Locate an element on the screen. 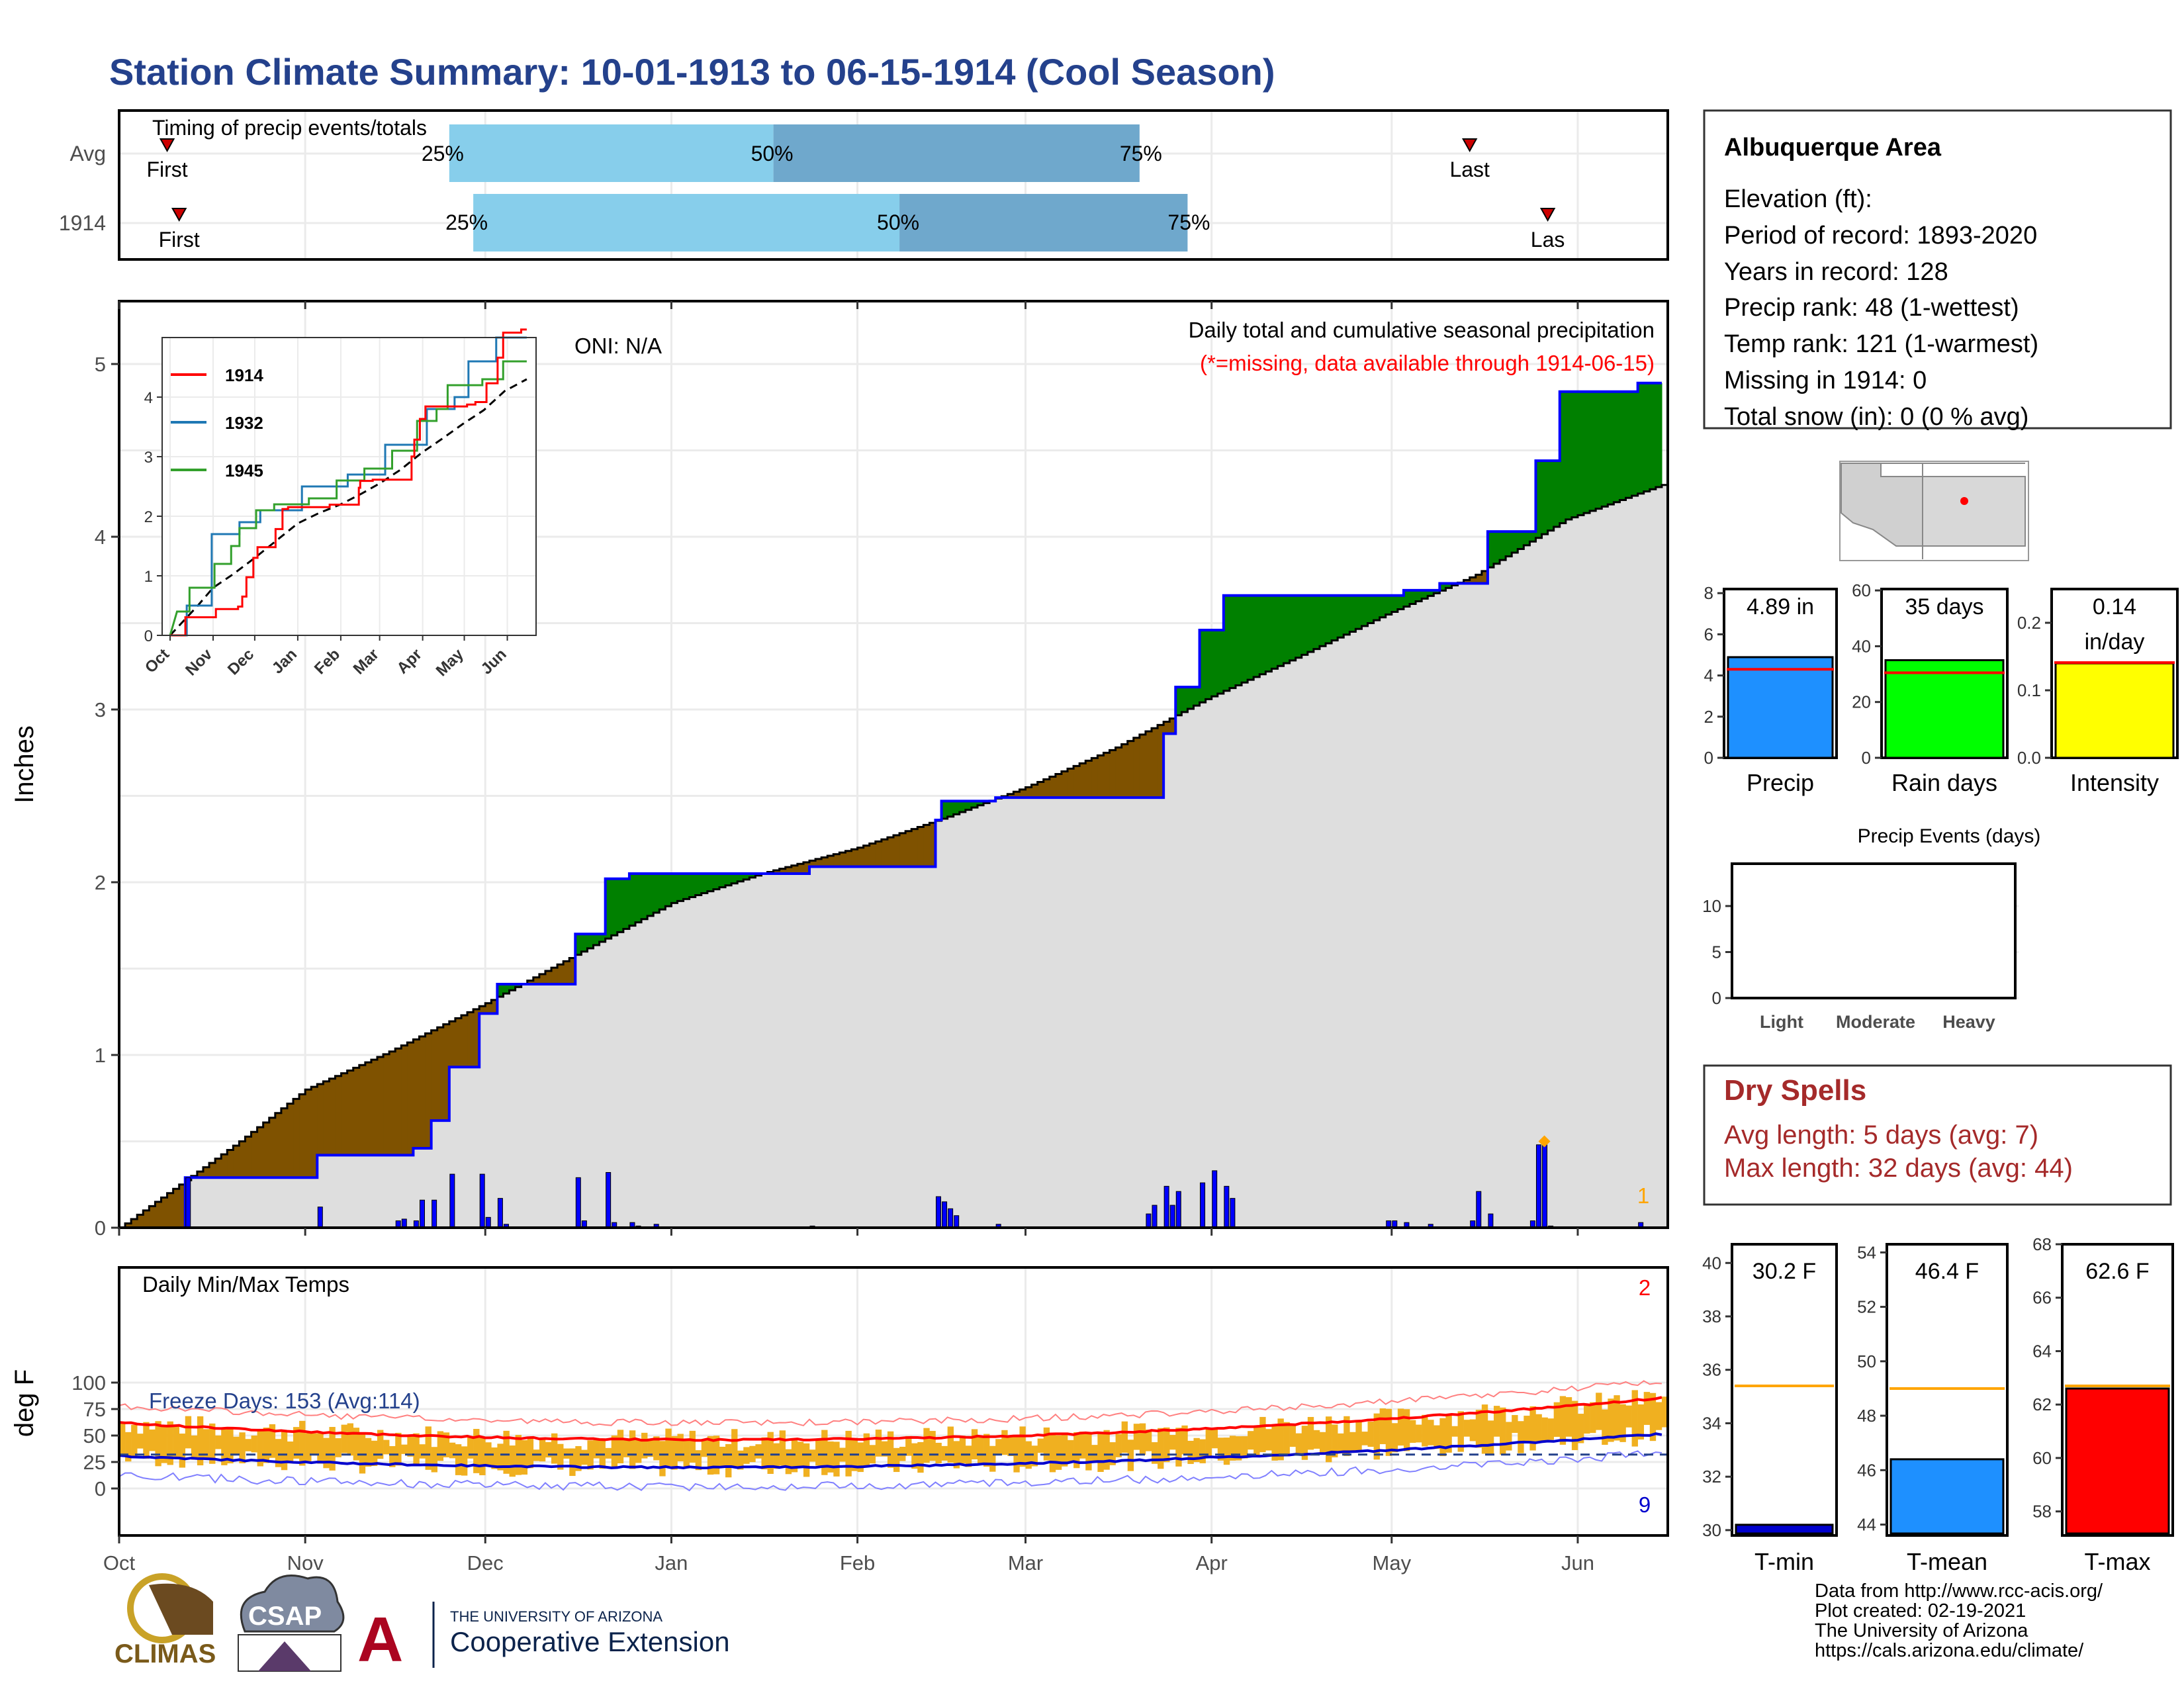 The height and width of the screenshot is (1691, 2184). credit-plot-created: Plot created: 02-19-2021 is located at coordinates (1920, 1611).